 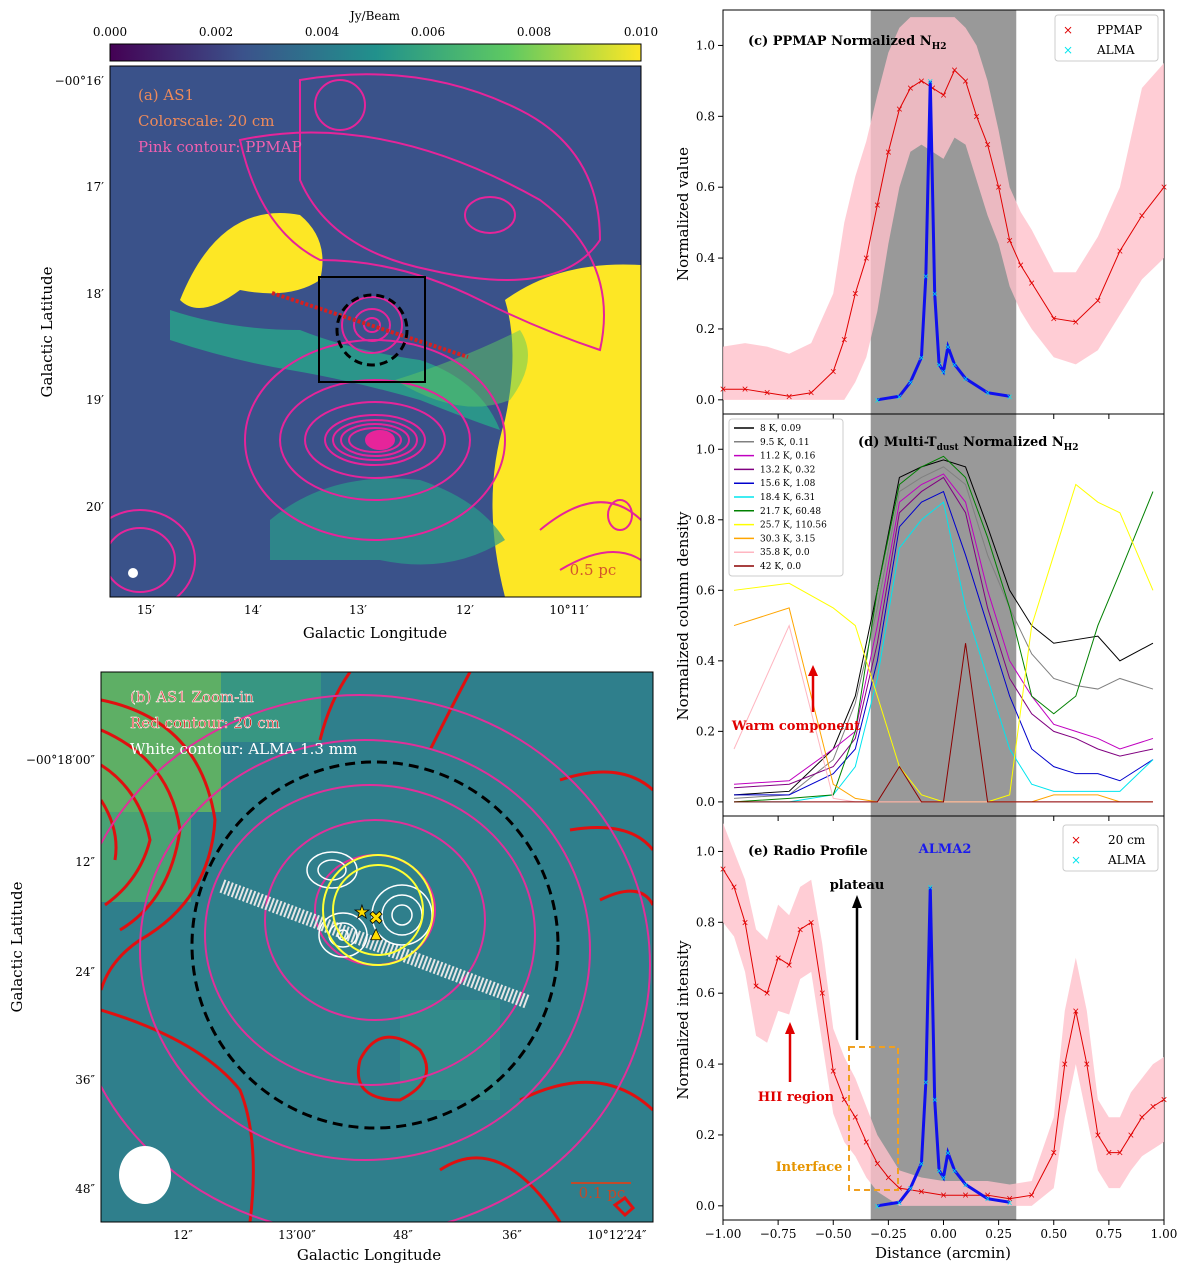 What do you see at coordinates (145, 1175) in the screenshot?
I see `beam-b` at bounding box center [145, 1175].